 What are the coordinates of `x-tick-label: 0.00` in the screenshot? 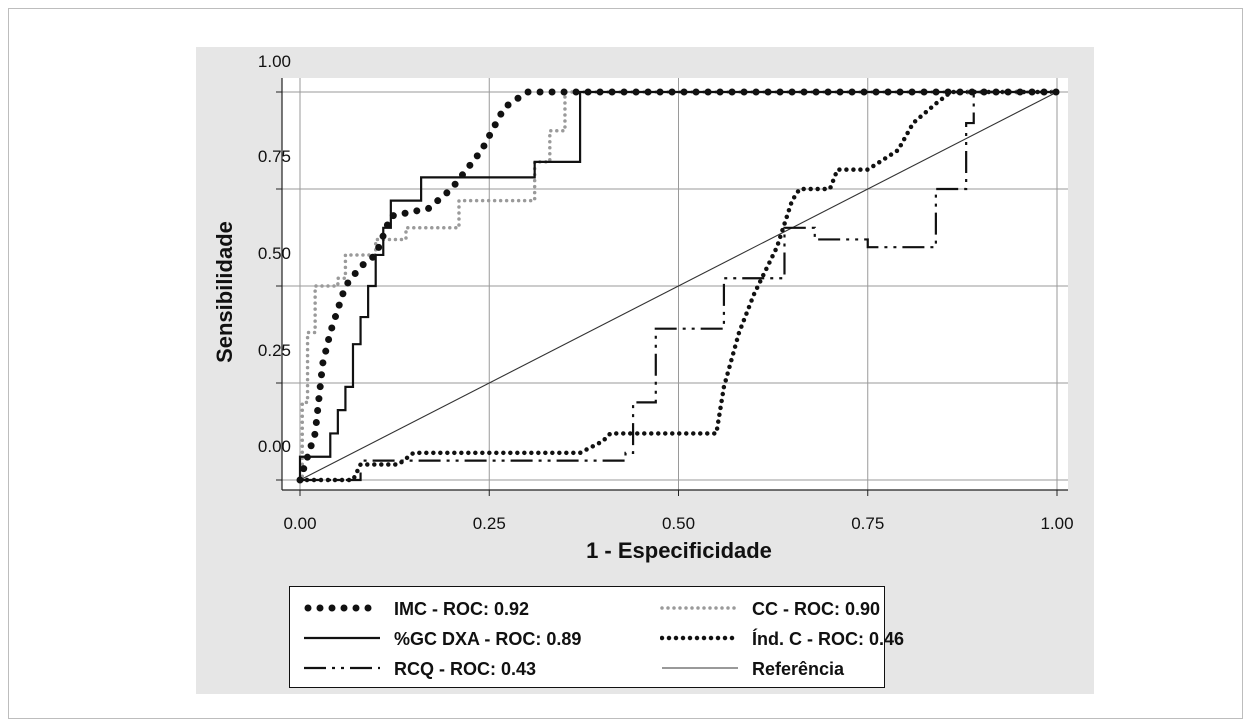 It's located at (299, 523).